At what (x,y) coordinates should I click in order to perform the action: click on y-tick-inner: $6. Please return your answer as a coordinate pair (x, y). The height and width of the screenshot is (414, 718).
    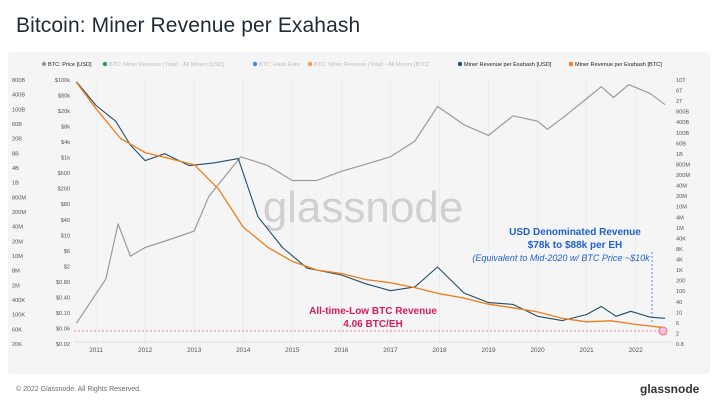
    Looking at the image, I should click on (67, 252).